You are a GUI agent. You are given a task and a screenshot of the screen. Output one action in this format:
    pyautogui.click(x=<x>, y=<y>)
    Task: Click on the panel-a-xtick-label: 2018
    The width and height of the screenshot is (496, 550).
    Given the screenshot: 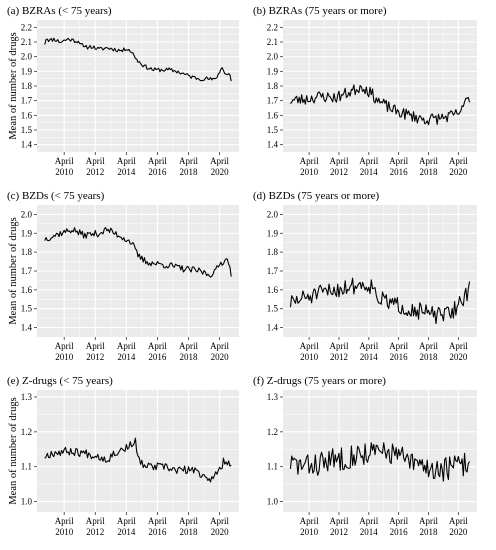 What is the action you would take?
    pyautogui.click(x=189, y=172)
    